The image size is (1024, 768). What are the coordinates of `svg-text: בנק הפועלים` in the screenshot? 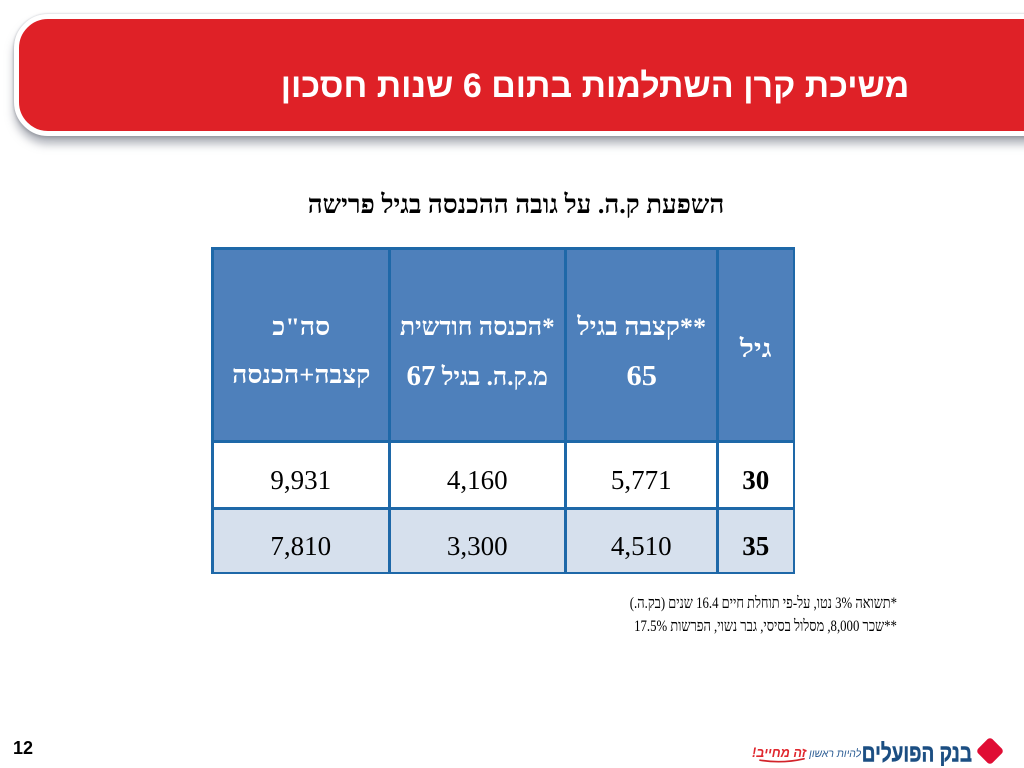 It's located at (917, 752).